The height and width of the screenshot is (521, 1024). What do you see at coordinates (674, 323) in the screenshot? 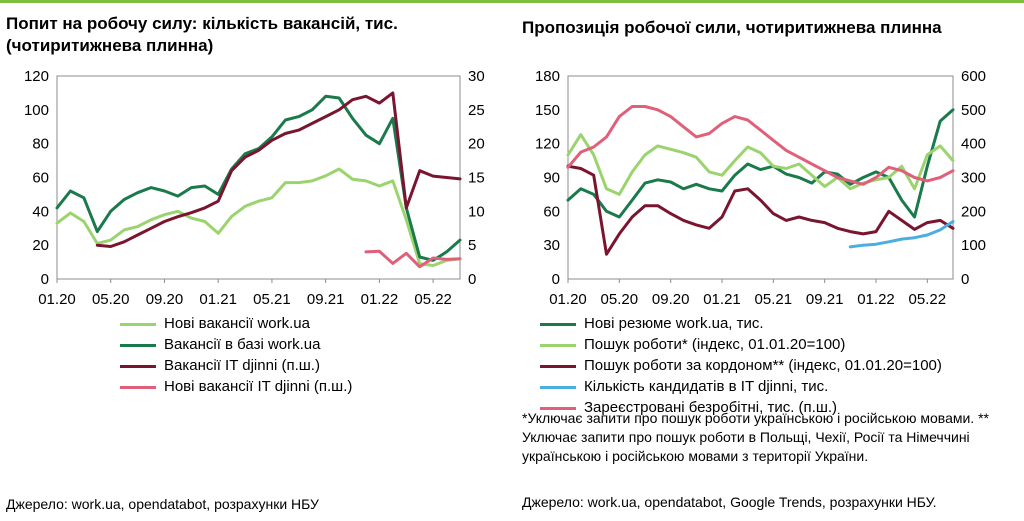
I see `legend-label: Нові резюме work.ua, тис.` at bounding box center [674, 323].